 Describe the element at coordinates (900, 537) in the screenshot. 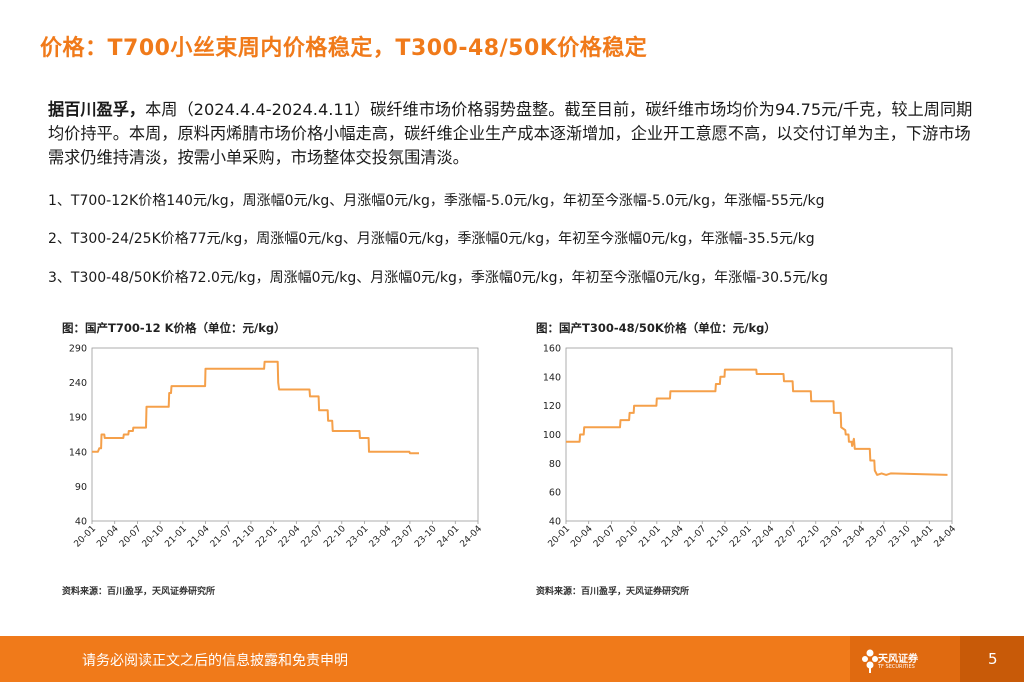

I see `chart2-xtick-label: 23-10` at that location.